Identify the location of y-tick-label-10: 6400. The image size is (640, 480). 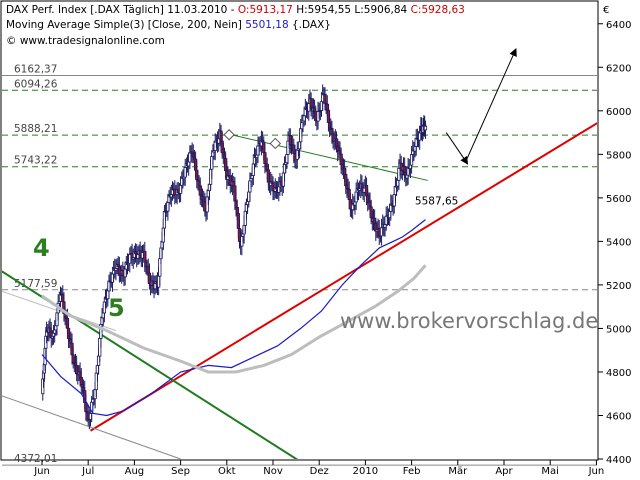
(618, 25).